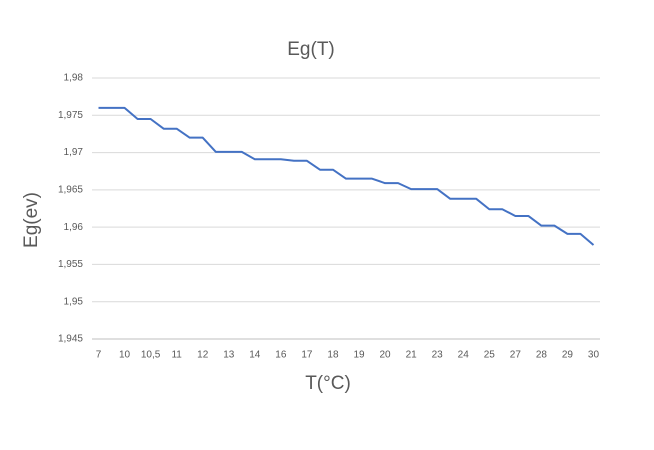 Image resolution: width=654 pixels, height=450 pixels. Describe the element at coordinates (151, 355) in the screenshot. I see `x-tick-label: 10,5` at that location.